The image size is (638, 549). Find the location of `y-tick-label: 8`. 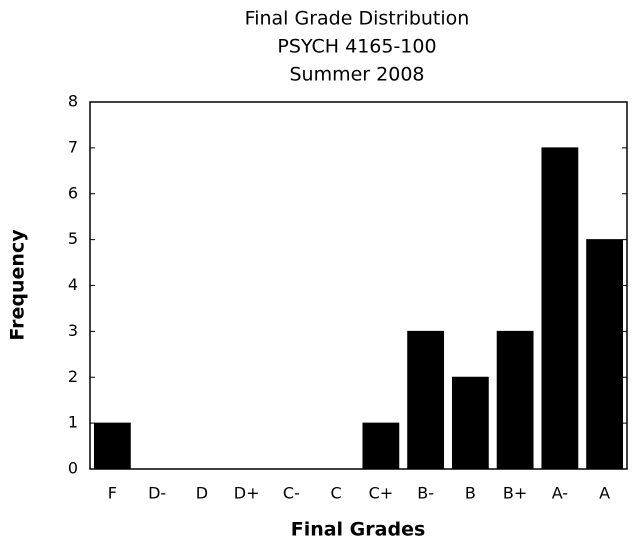

y-tick-label: 8 is located at coordinates (73, 101).